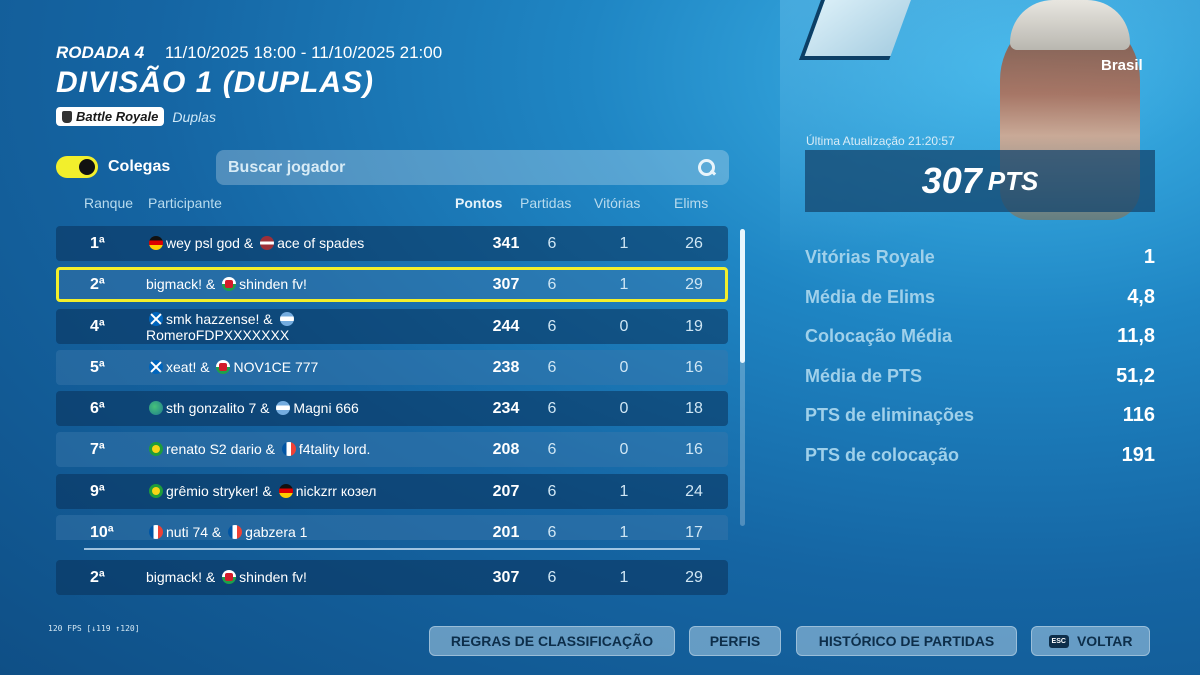 The image size is (1200, 675). I want to click on stat-row: Colocação Média 11,8, so click(980, 337).